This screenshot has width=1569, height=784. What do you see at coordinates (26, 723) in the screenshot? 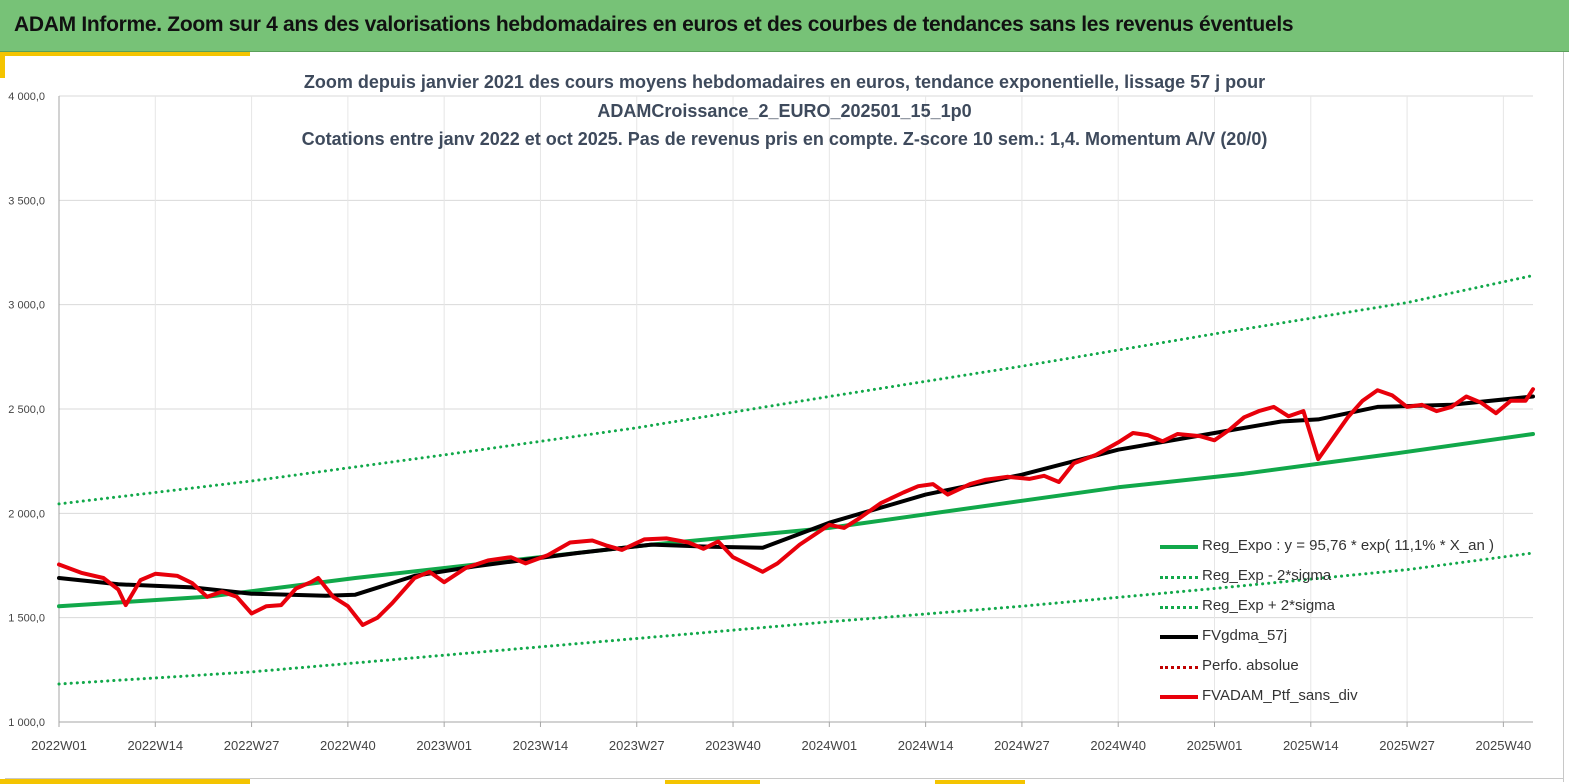
I see `y-tick-label: 1 000,0` at bounding box center [26, 723].